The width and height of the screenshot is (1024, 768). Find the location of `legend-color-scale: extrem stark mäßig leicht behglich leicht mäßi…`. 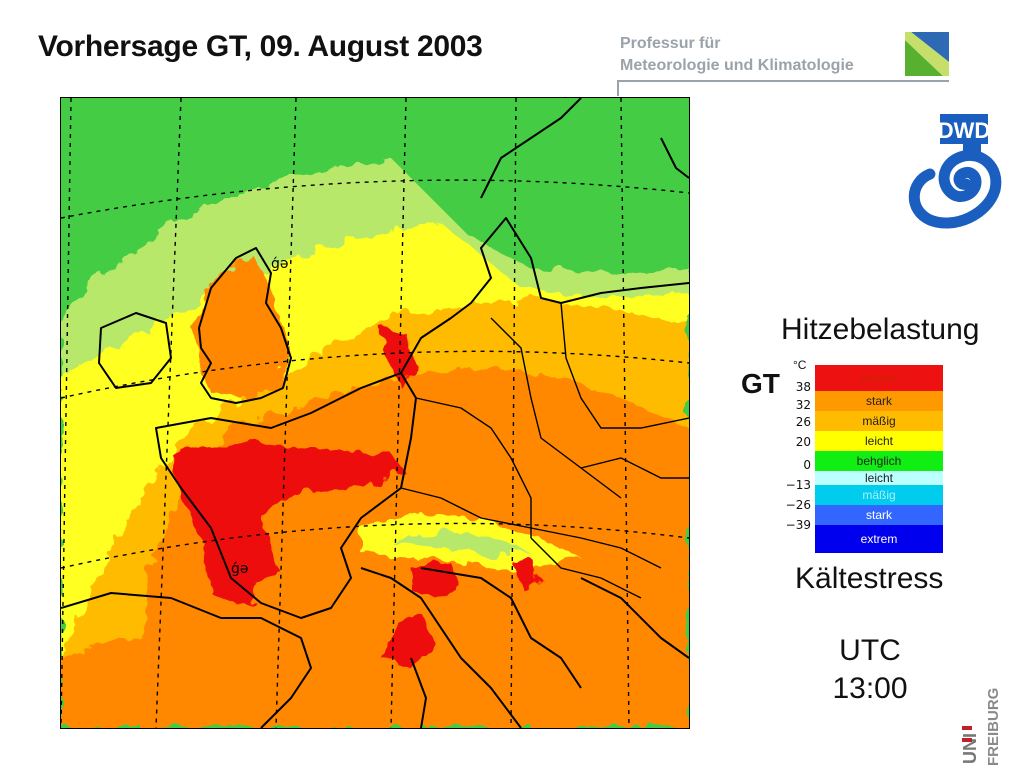

legend-color-scale: extrem stark mäßig leicht behglich leicht mäßi… is located at coordinates (879, 459).